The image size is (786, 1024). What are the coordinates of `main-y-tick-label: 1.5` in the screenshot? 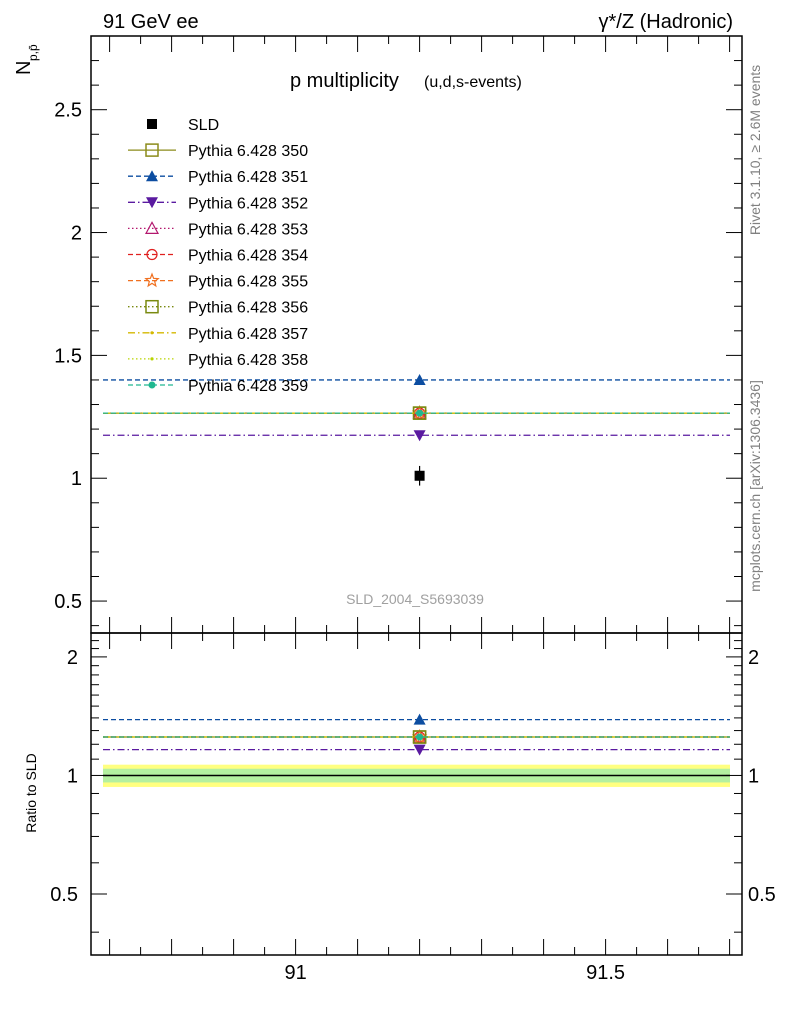 It's located at (68, 356).